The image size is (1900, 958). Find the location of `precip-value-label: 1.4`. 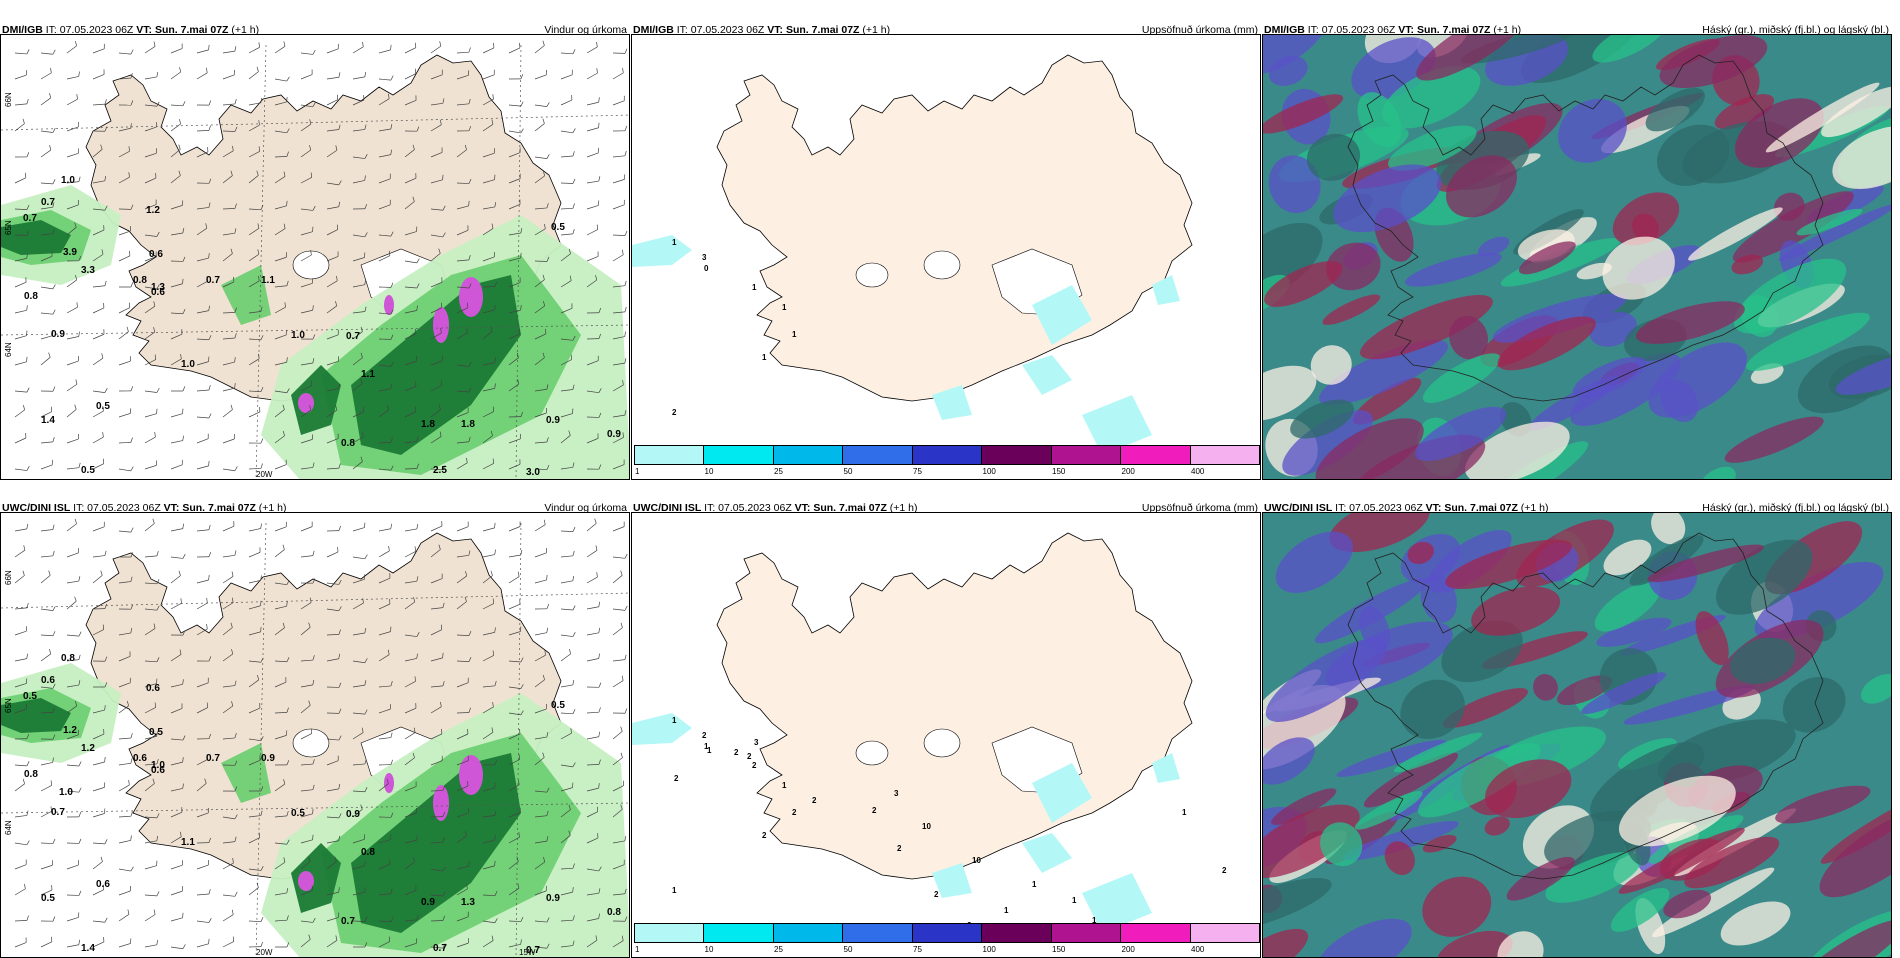

precip-value-label: 1.4 is located at coordinates (48, 420).